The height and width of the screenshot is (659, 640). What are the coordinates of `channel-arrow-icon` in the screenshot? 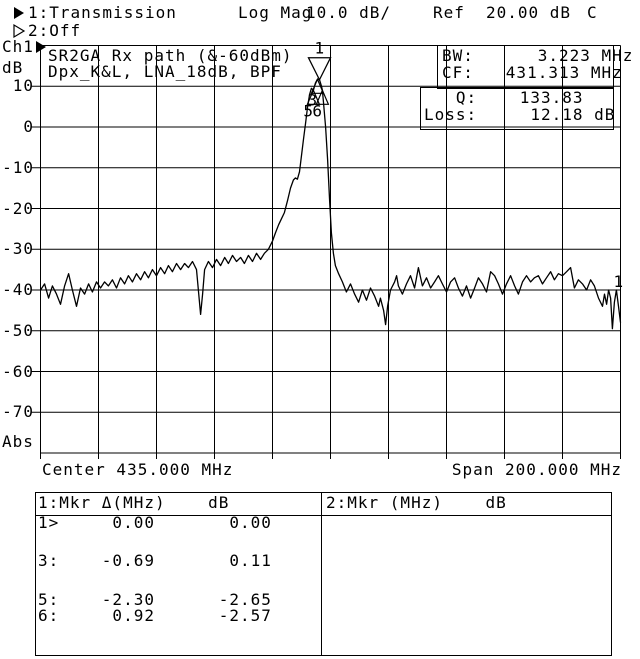 It's located at (41, 47).